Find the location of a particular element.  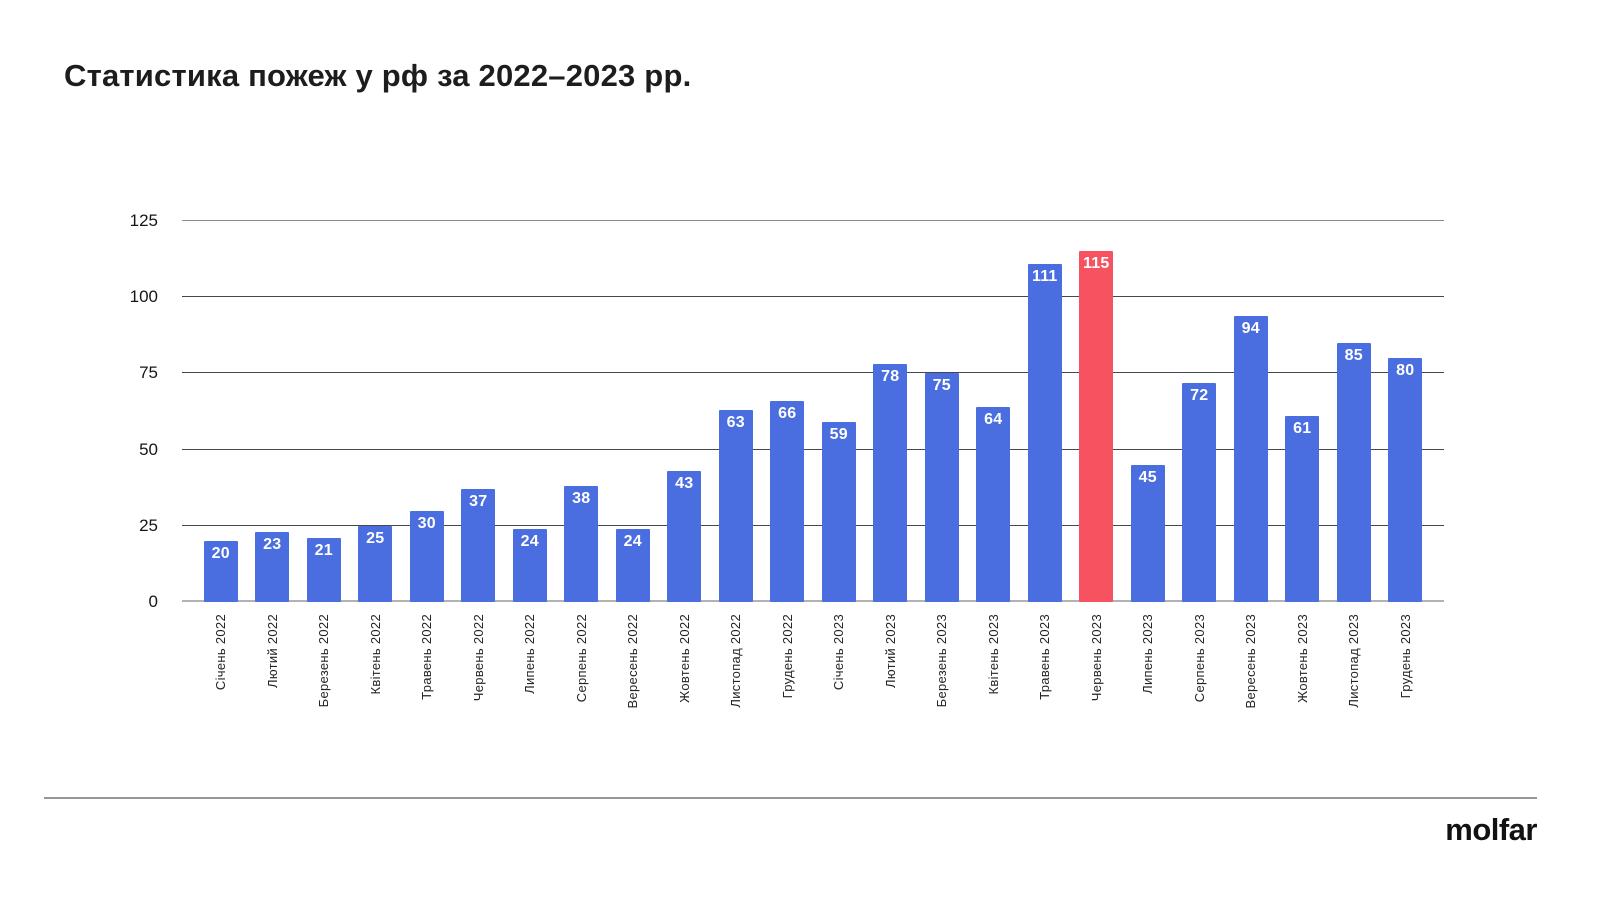

bar-slot: 94 is located at coordinates (1251, 411).